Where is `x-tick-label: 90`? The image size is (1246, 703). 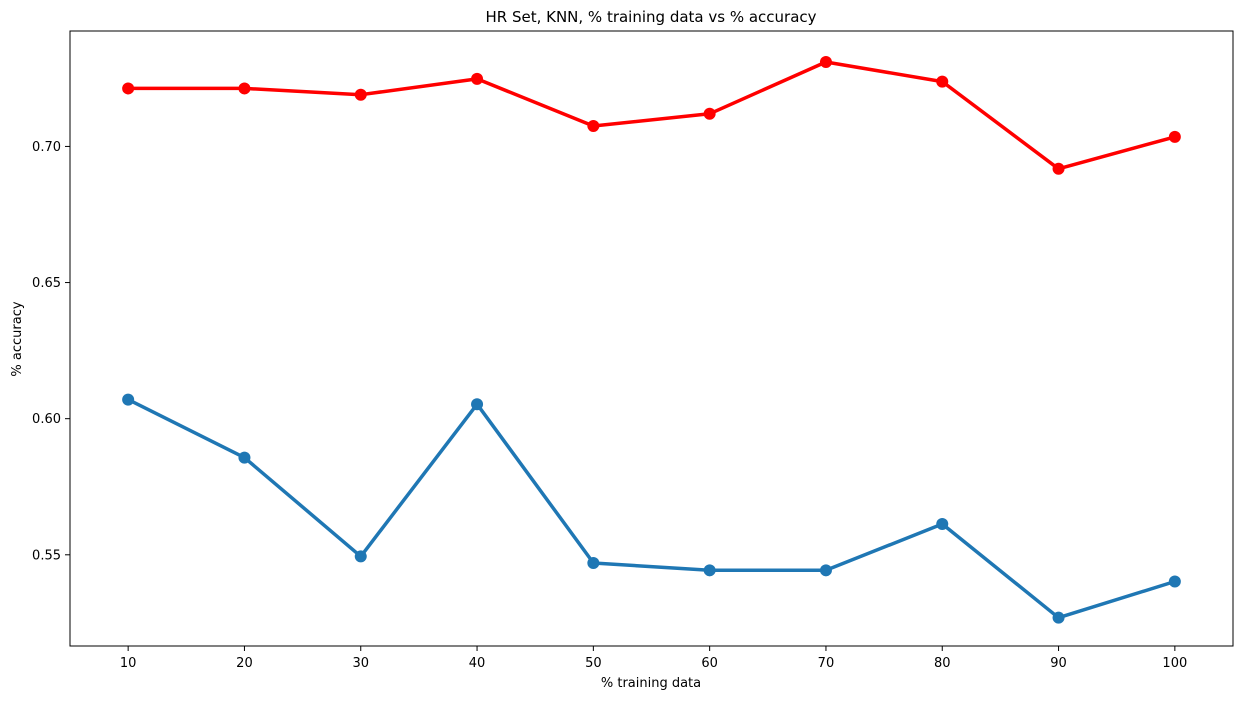
x-tick-label: 90 is located at coordinates (1058, 663).